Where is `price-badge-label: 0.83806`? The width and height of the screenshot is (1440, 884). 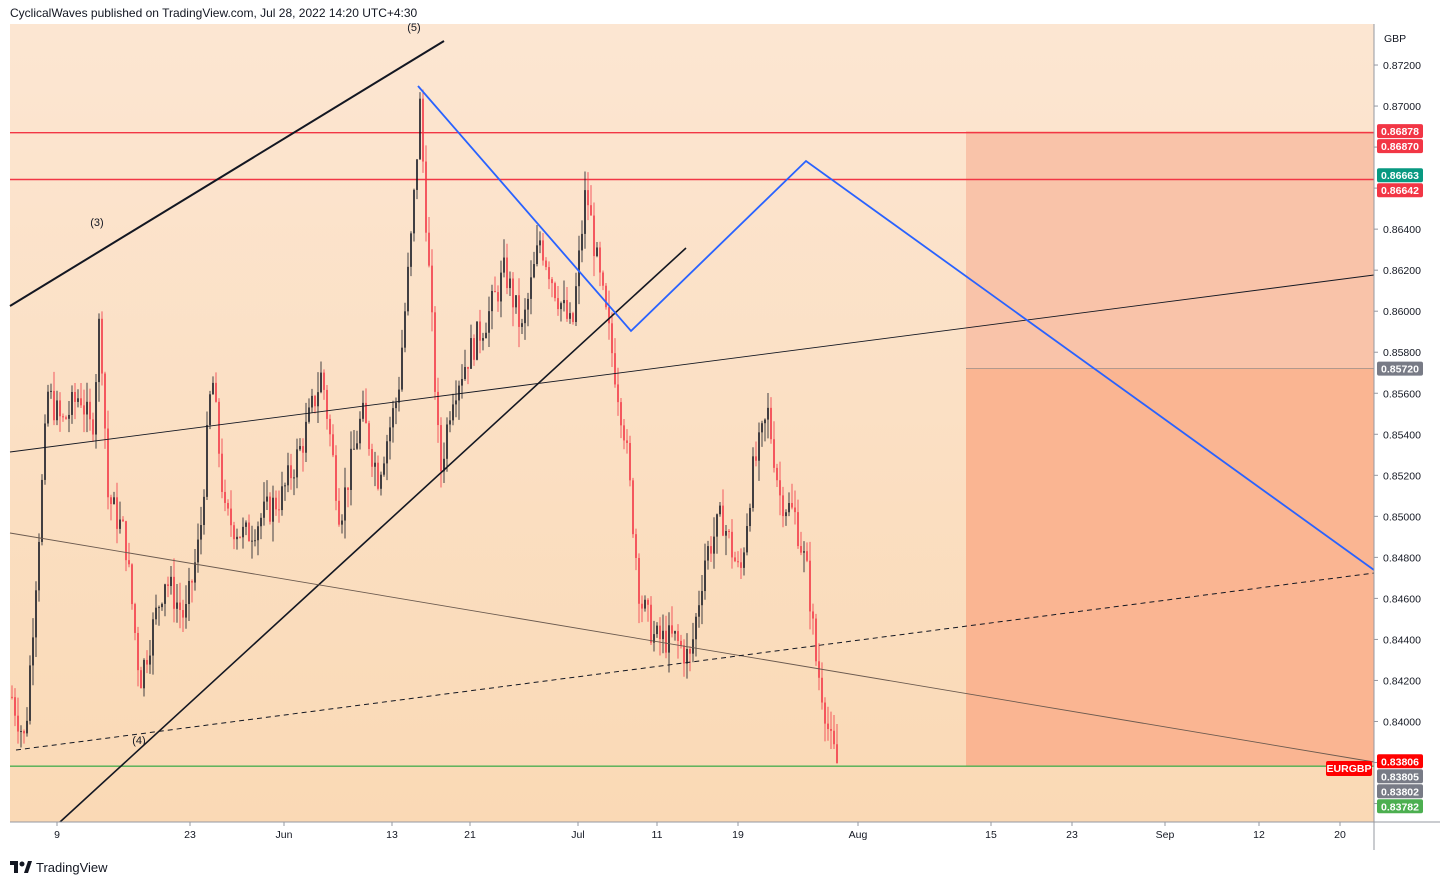 price-badge-label: 0.83806 is located at coordinates (1400, 762).